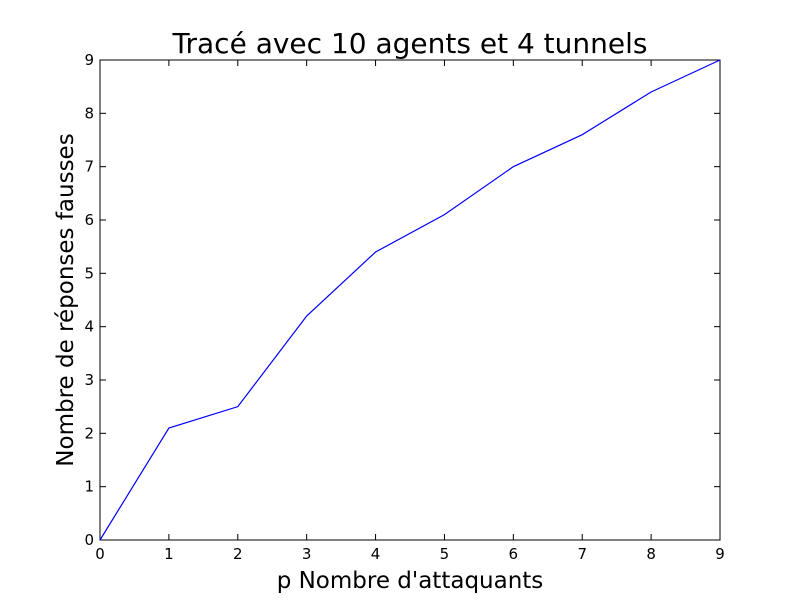 The width and height of the screenshot is (800, 600). I want to click on x-tick-label: 1, so click(169, 554).